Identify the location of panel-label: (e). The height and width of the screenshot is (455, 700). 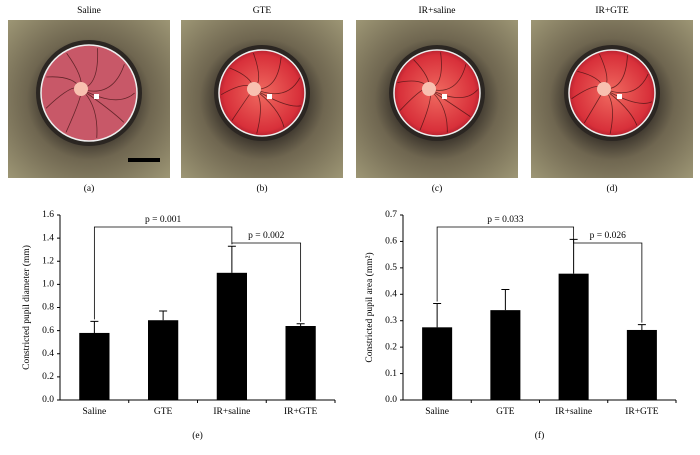
(197, 435).